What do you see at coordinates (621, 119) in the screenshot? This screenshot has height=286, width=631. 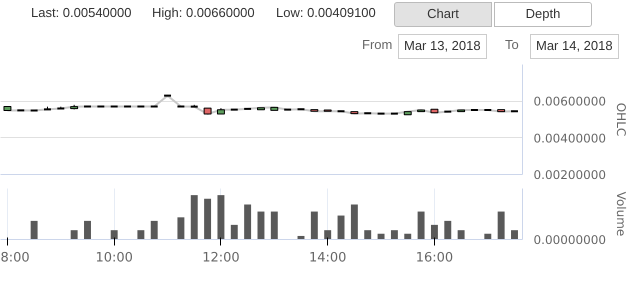 I see `y-axis-title: OHLC` at bounding box center [621, 119].